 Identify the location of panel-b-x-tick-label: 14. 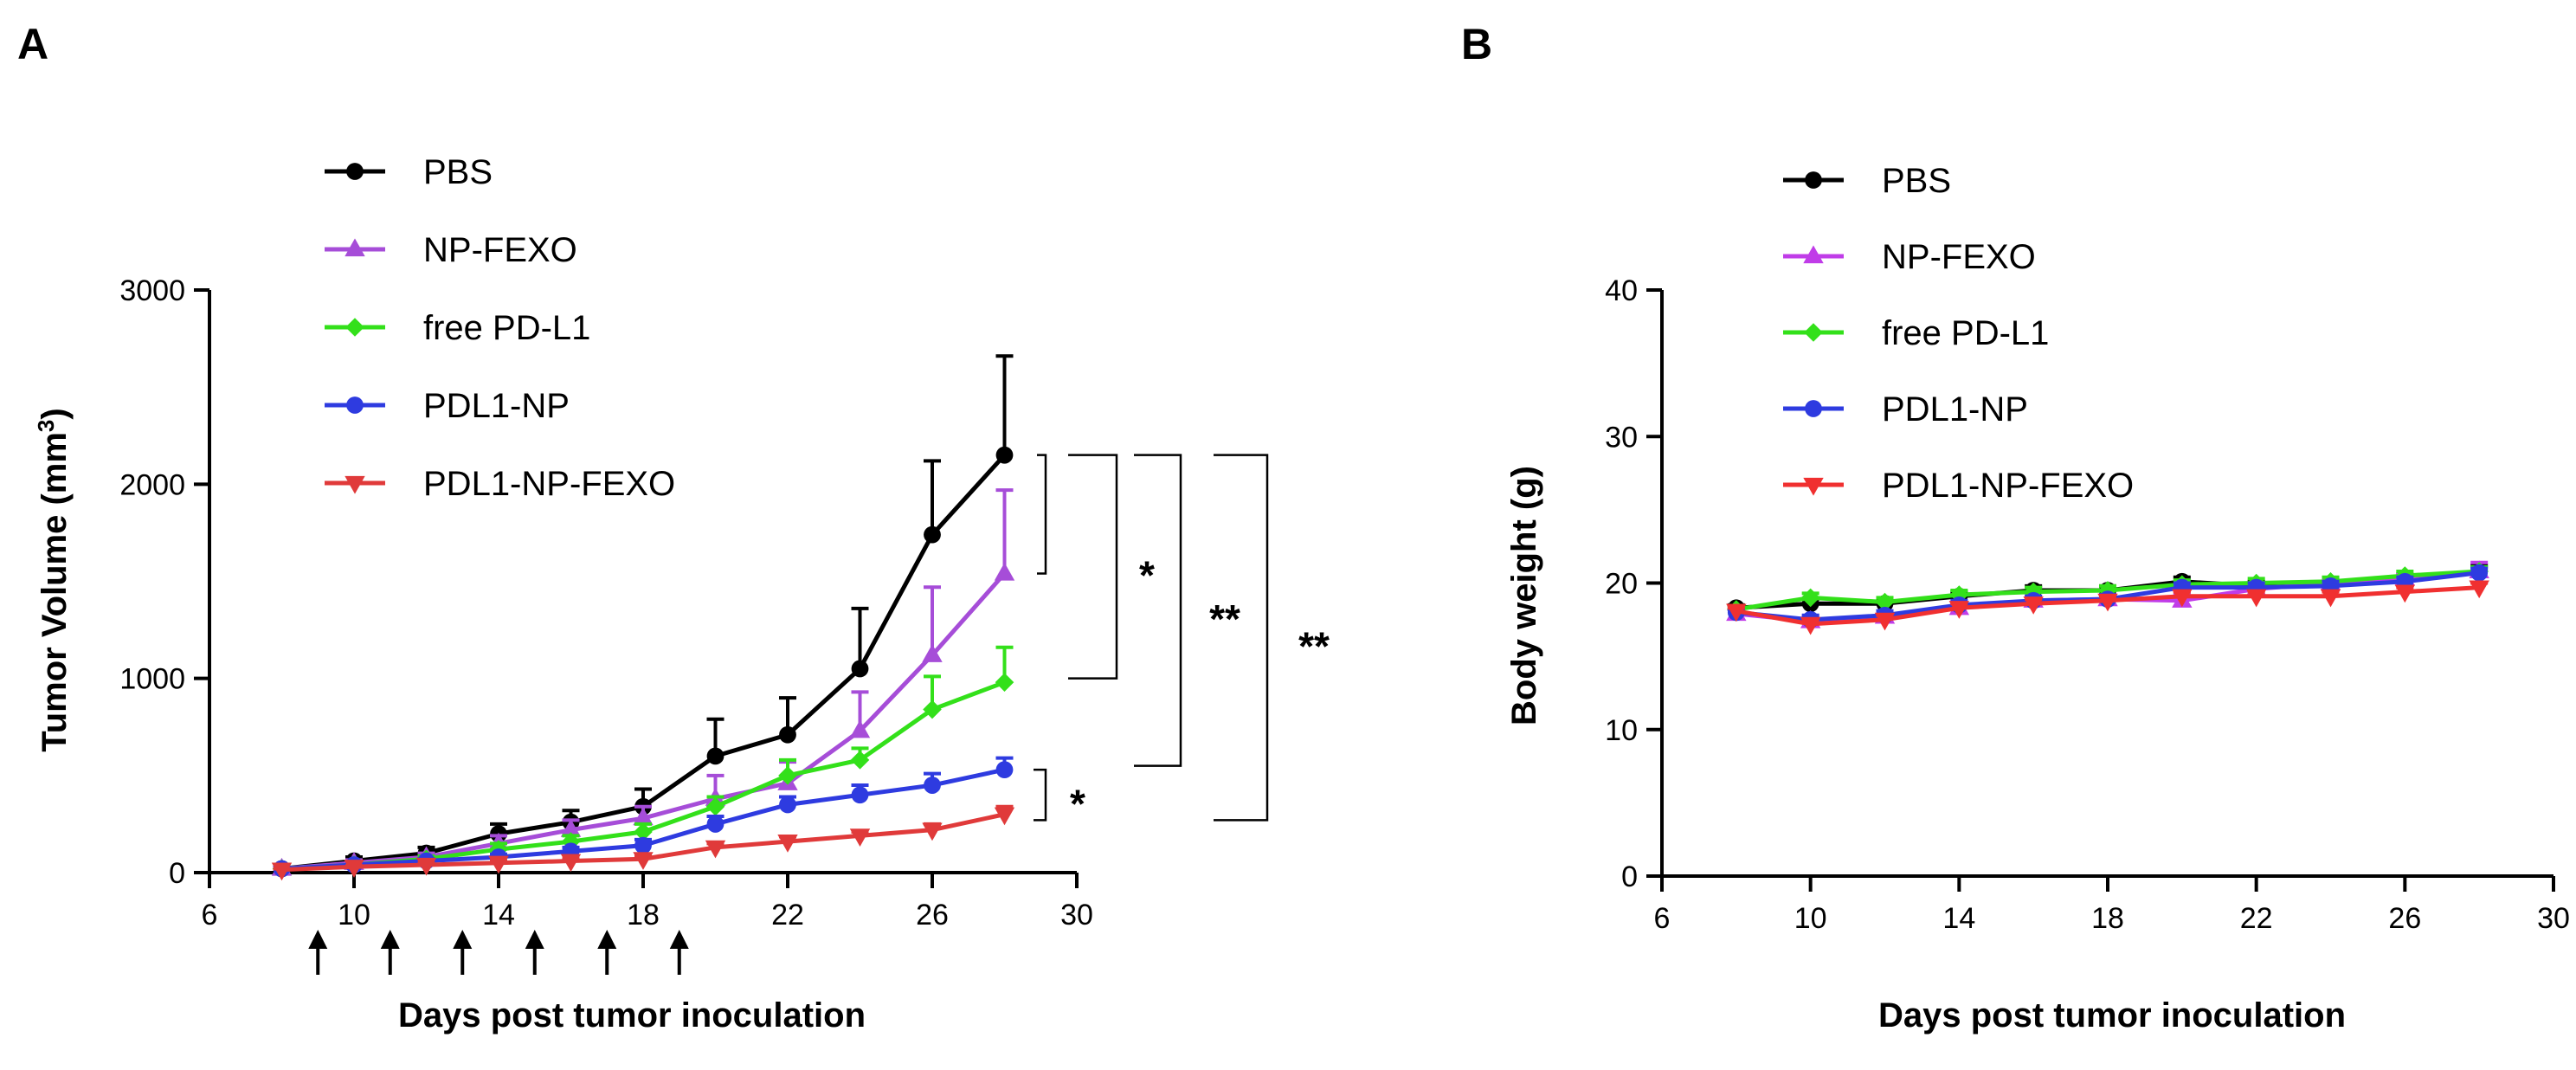
(1958, 919).